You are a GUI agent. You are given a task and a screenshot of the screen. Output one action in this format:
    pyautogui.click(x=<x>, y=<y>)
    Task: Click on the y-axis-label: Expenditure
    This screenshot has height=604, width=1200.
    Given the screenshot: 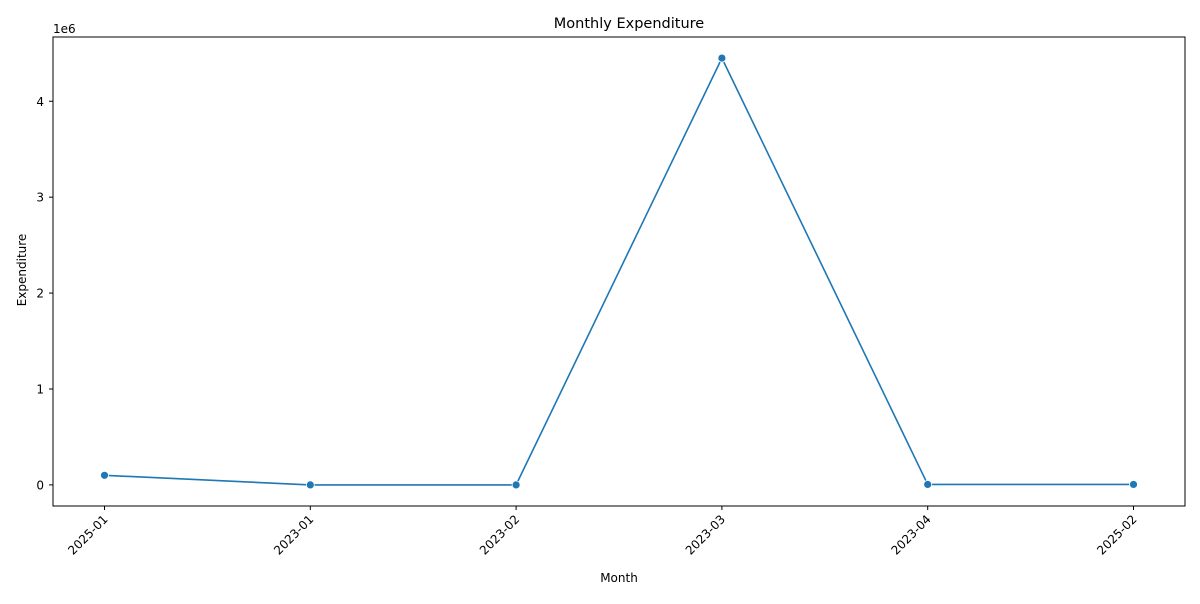 What is the action you would take?
    pyautogui.click(x=22, y=270)
    